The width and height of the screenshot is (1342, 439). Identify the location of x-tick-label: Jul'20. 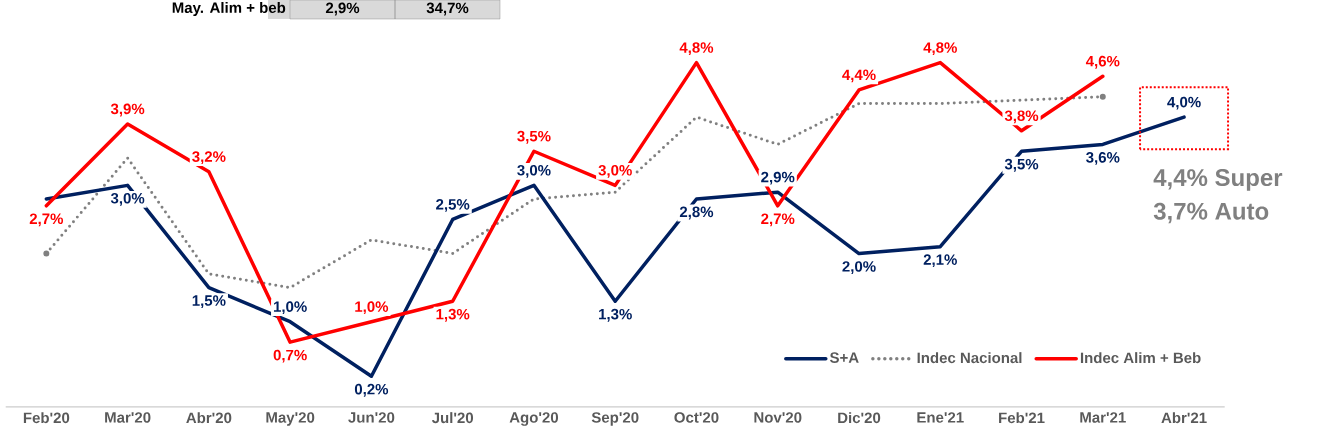
(452, 418).